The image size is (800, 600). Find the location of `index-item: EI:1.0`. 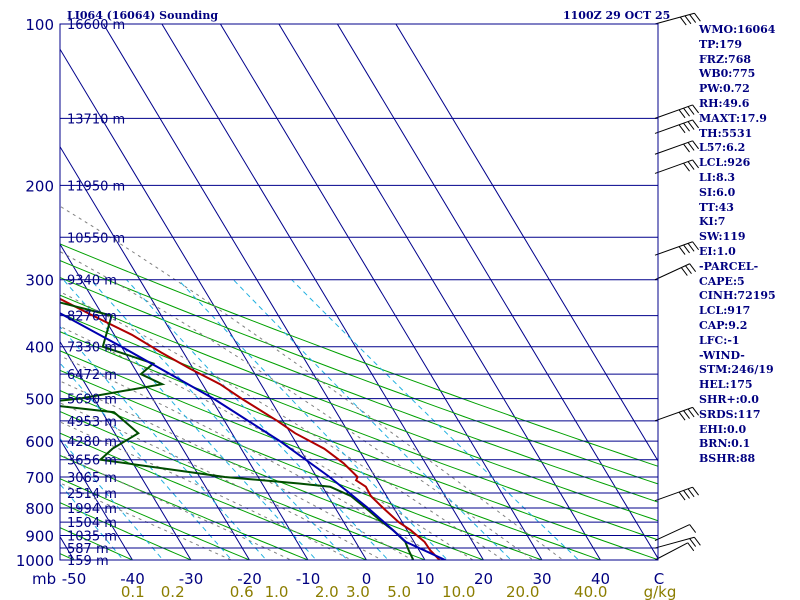

index-item: EI:1.0 is located at coordinates (717, 251).